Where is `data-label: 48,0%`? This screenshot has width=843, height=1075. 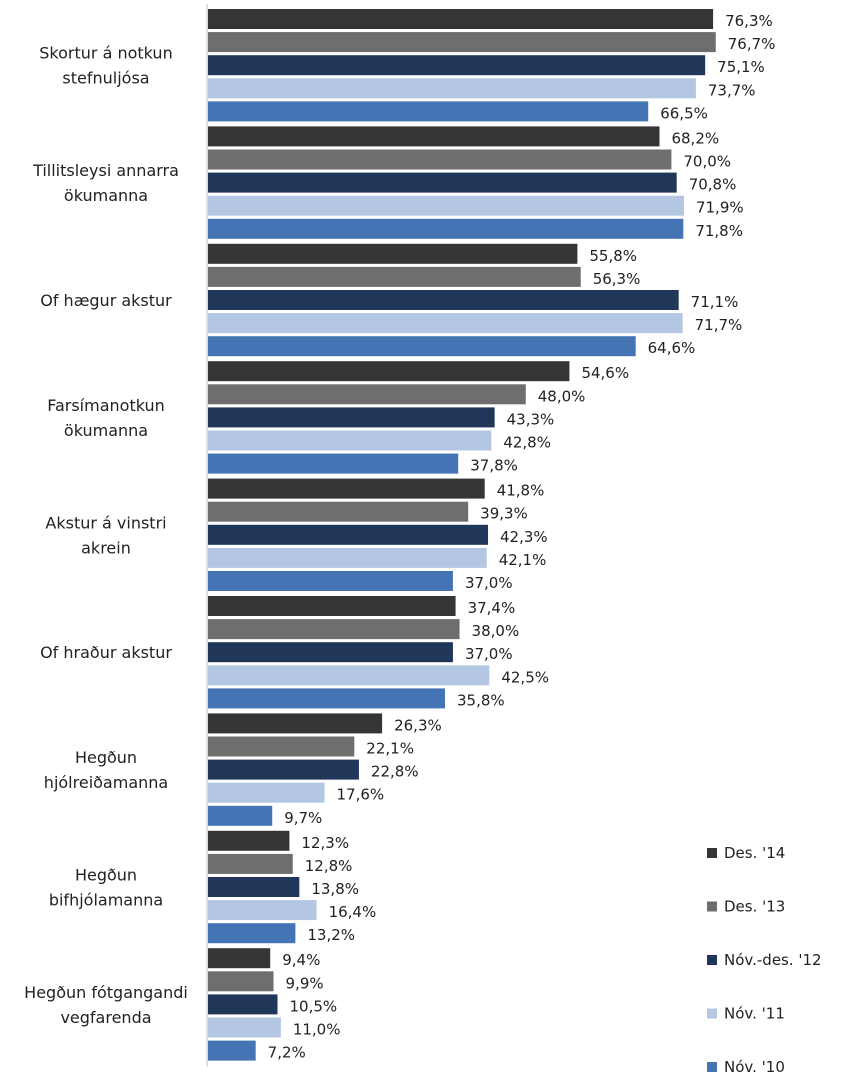
data-label: 48,0% is located at coordinates (562, 396).